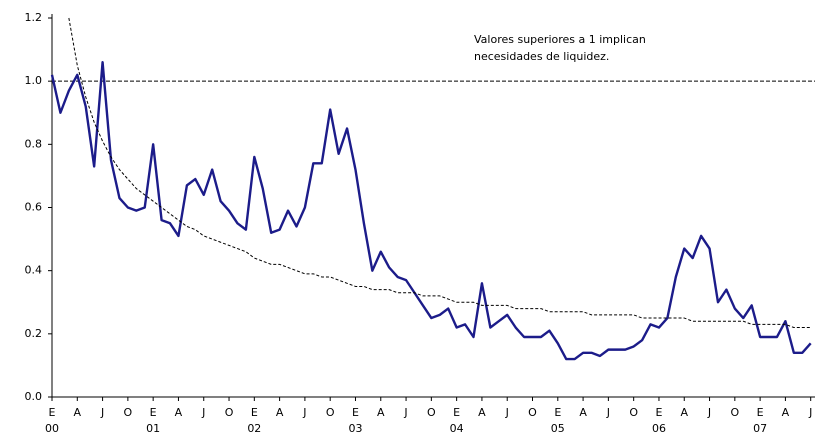 This screenshot has height=443, width=815. What do you see at coordinates (52, 428) in the screenshot?
I see `year-label: 00` at bounding box center [52, 428].